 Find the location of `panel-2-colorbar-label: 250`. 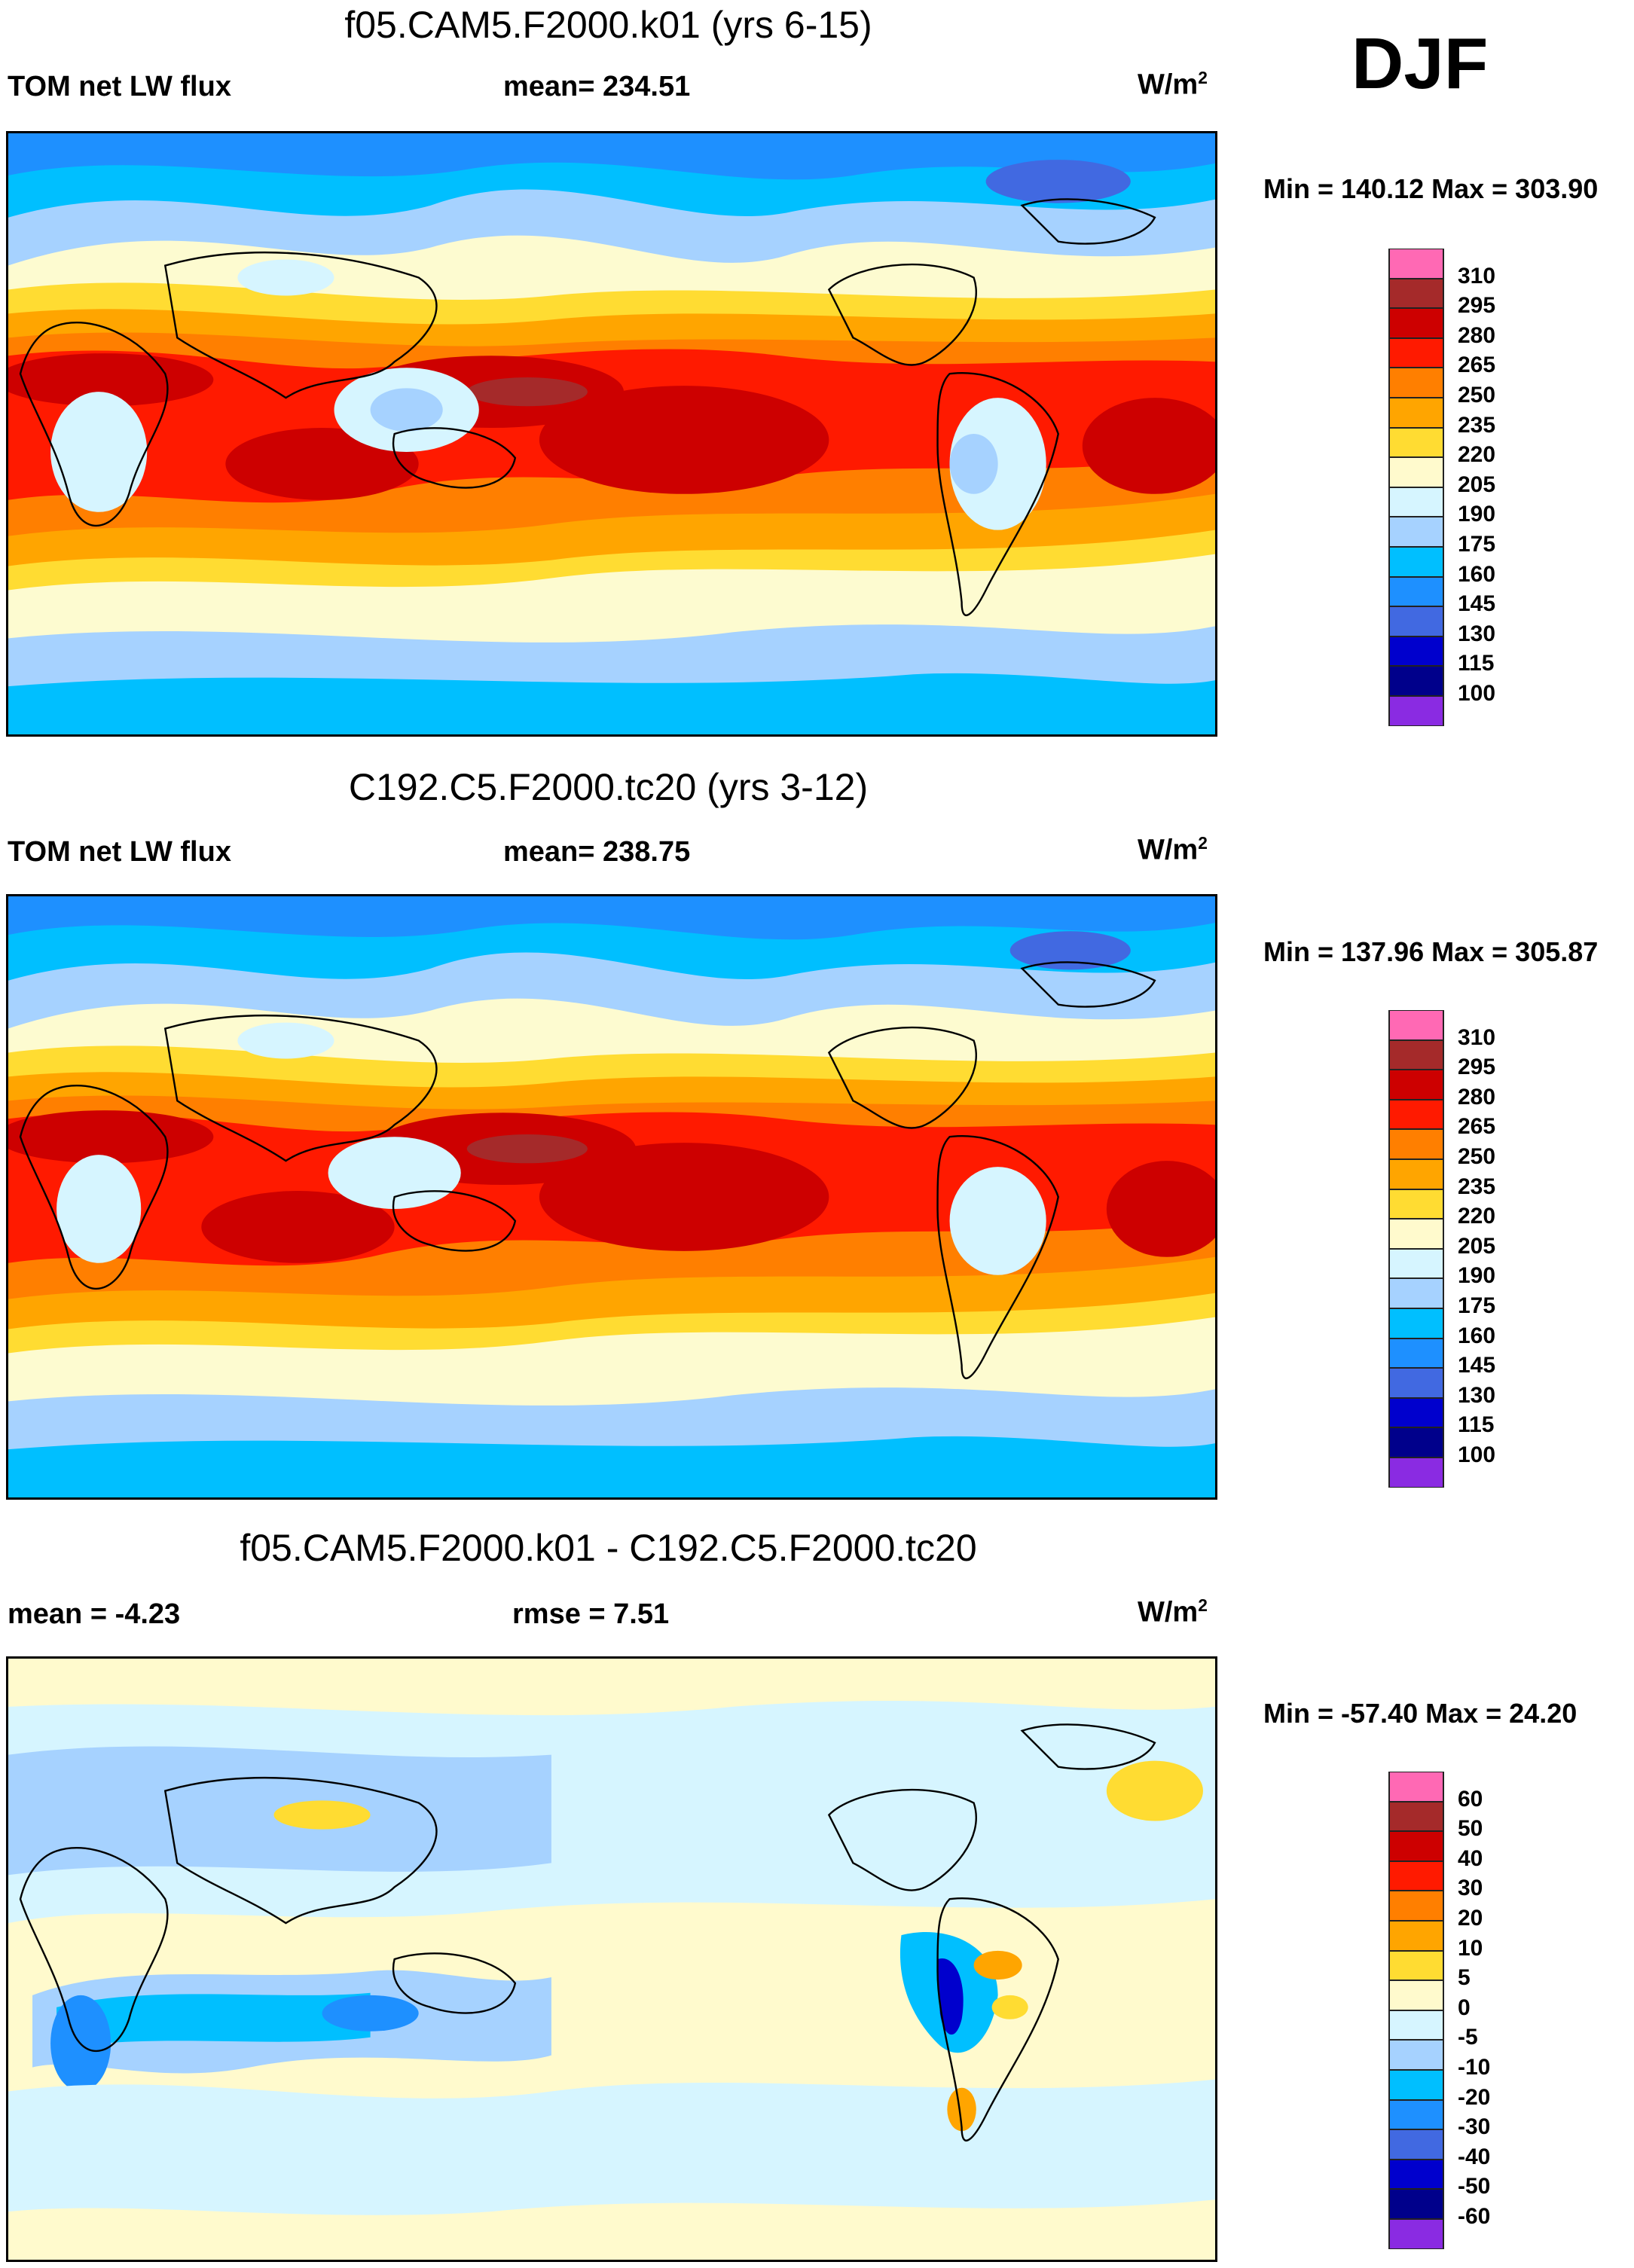

panel-2-colorbar-label: 250 is located at coordinates (1477, 1157).